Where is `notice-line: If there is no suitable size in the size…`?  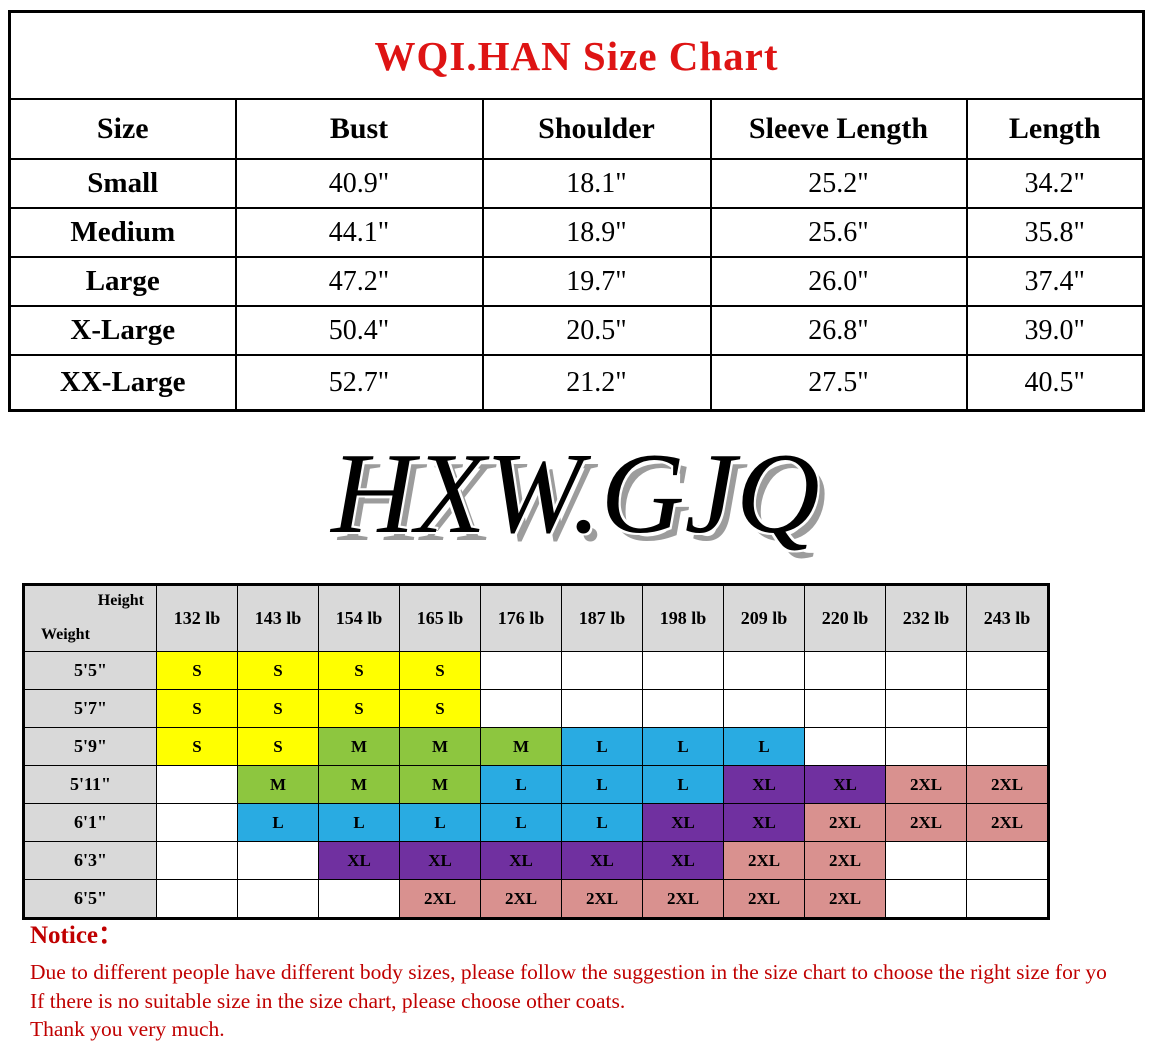
notice-line: If there is no suitable size in the size… is located at coordinates (328, 1000).